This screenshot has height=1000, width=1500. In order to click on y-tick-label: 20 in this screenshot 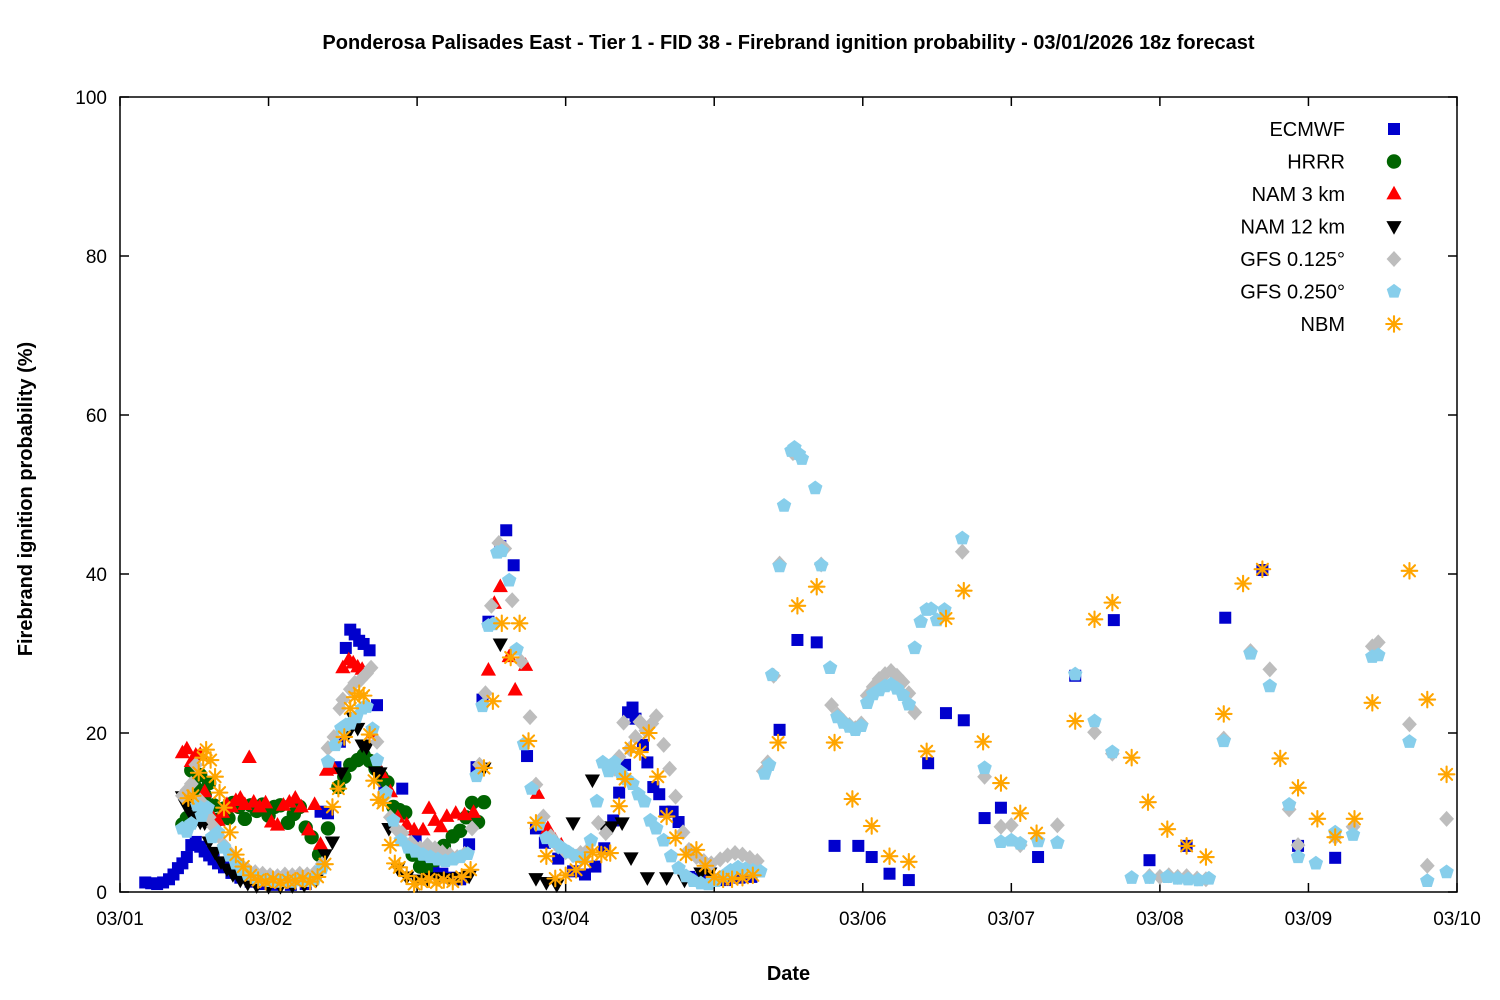, I will do `click(96, 734)`.